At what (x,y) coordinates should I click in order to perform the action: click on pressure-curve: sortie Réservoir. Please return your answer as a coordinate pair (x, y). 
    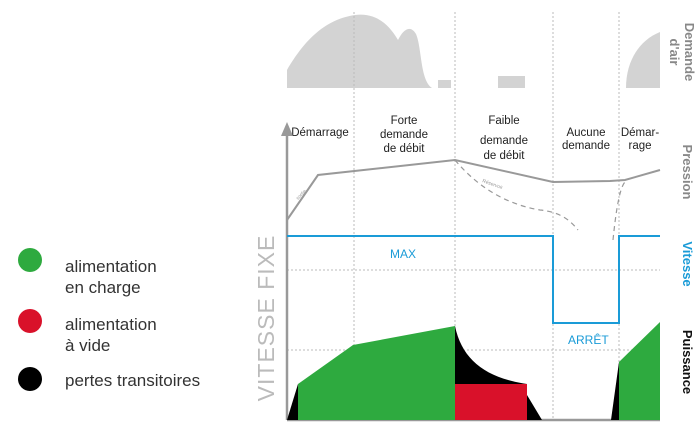
    Looking at the image, I should click on (473, 199).